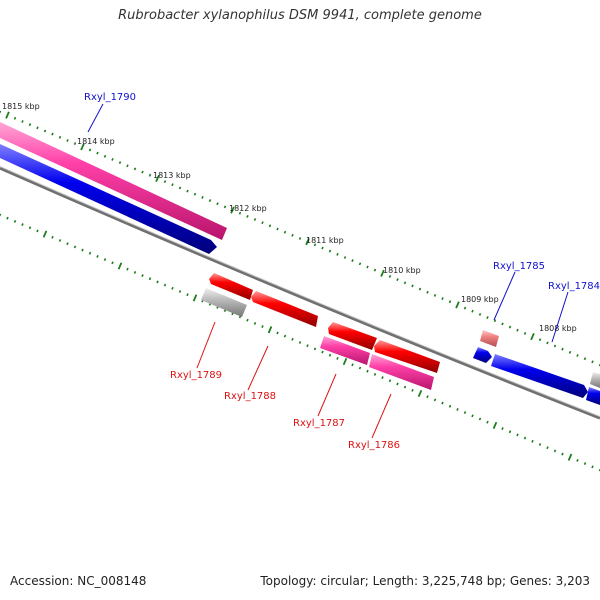  I want to click on gene-rxyl-1786-red, so click(407, 356).